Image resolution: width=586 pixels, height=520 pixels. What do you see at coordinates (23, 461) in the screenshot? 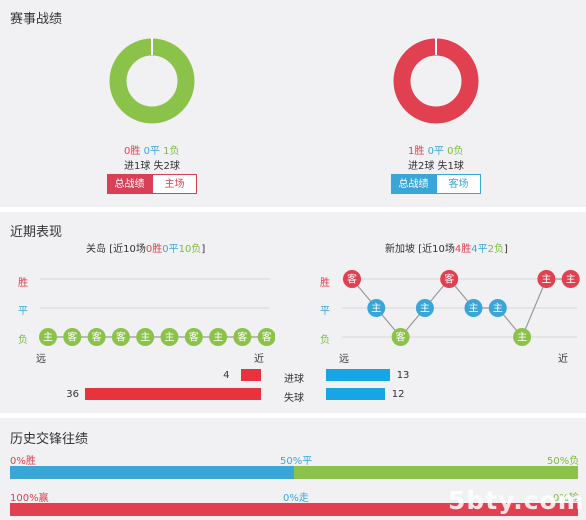
I see `h2h-win-pct: 0%胜` at bounding box center [23, 461].